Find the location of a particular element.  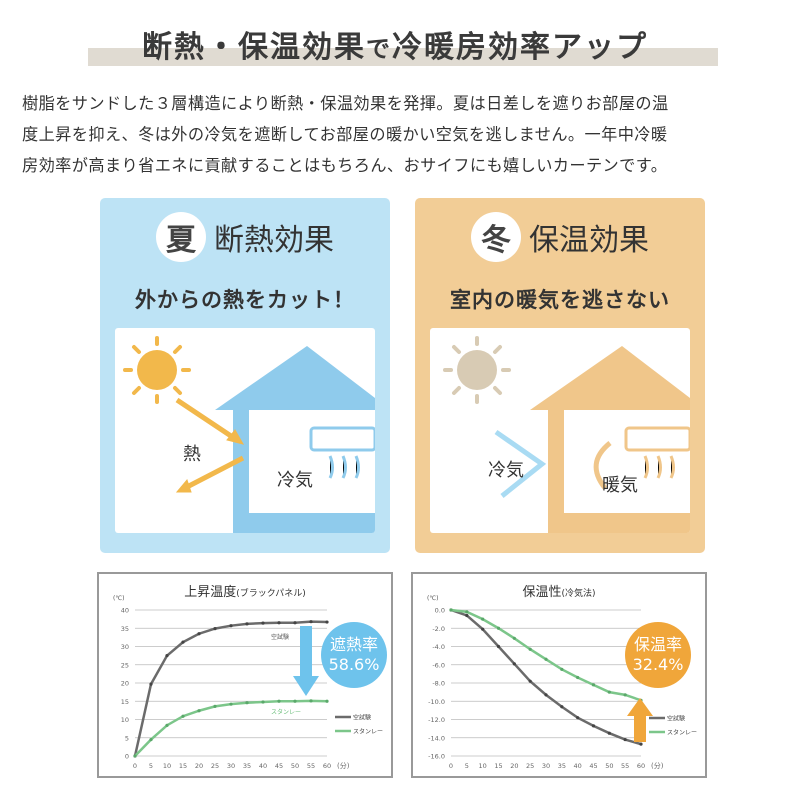

y-tick-label: -16.0 is located at coordinates (436, 757).